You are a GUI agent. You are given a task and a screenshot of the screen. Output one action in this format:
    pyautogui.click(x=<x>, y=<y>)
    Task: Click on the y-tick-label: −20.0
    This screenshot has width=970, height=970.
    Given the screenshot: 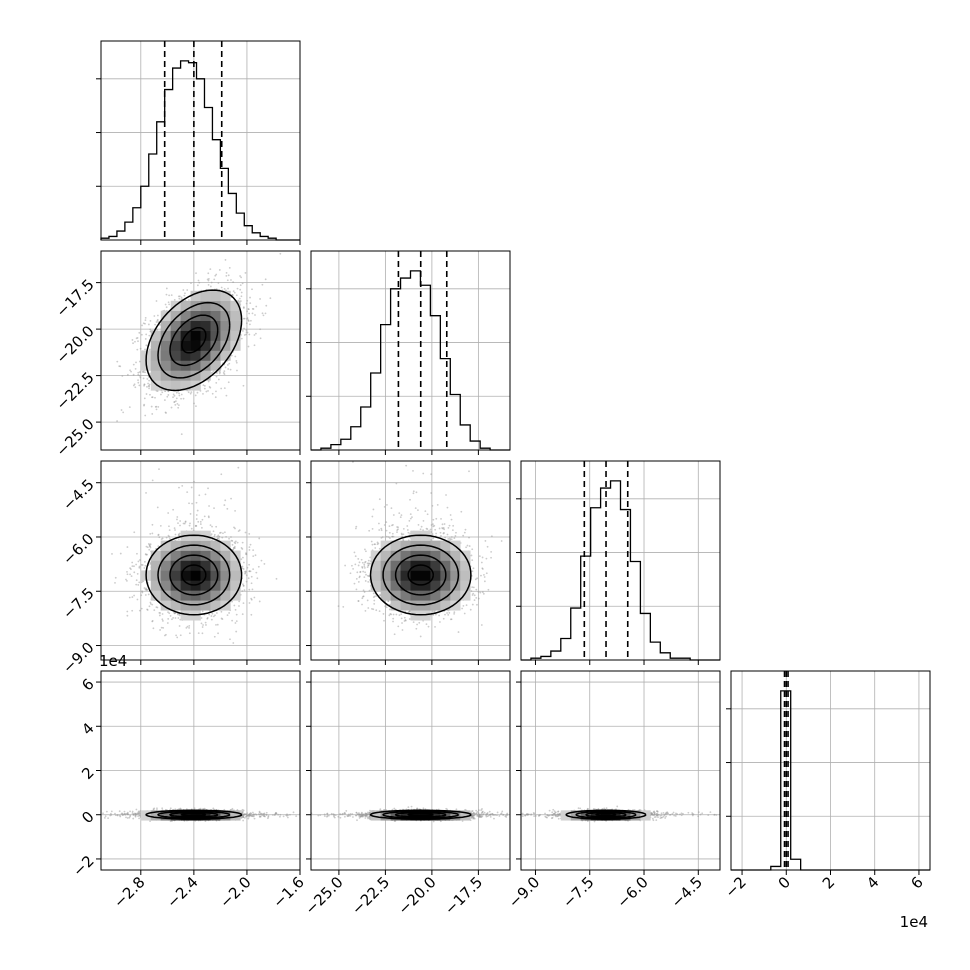 What is the action you would take?
    pyautogui.click(x=74, y=344)
    